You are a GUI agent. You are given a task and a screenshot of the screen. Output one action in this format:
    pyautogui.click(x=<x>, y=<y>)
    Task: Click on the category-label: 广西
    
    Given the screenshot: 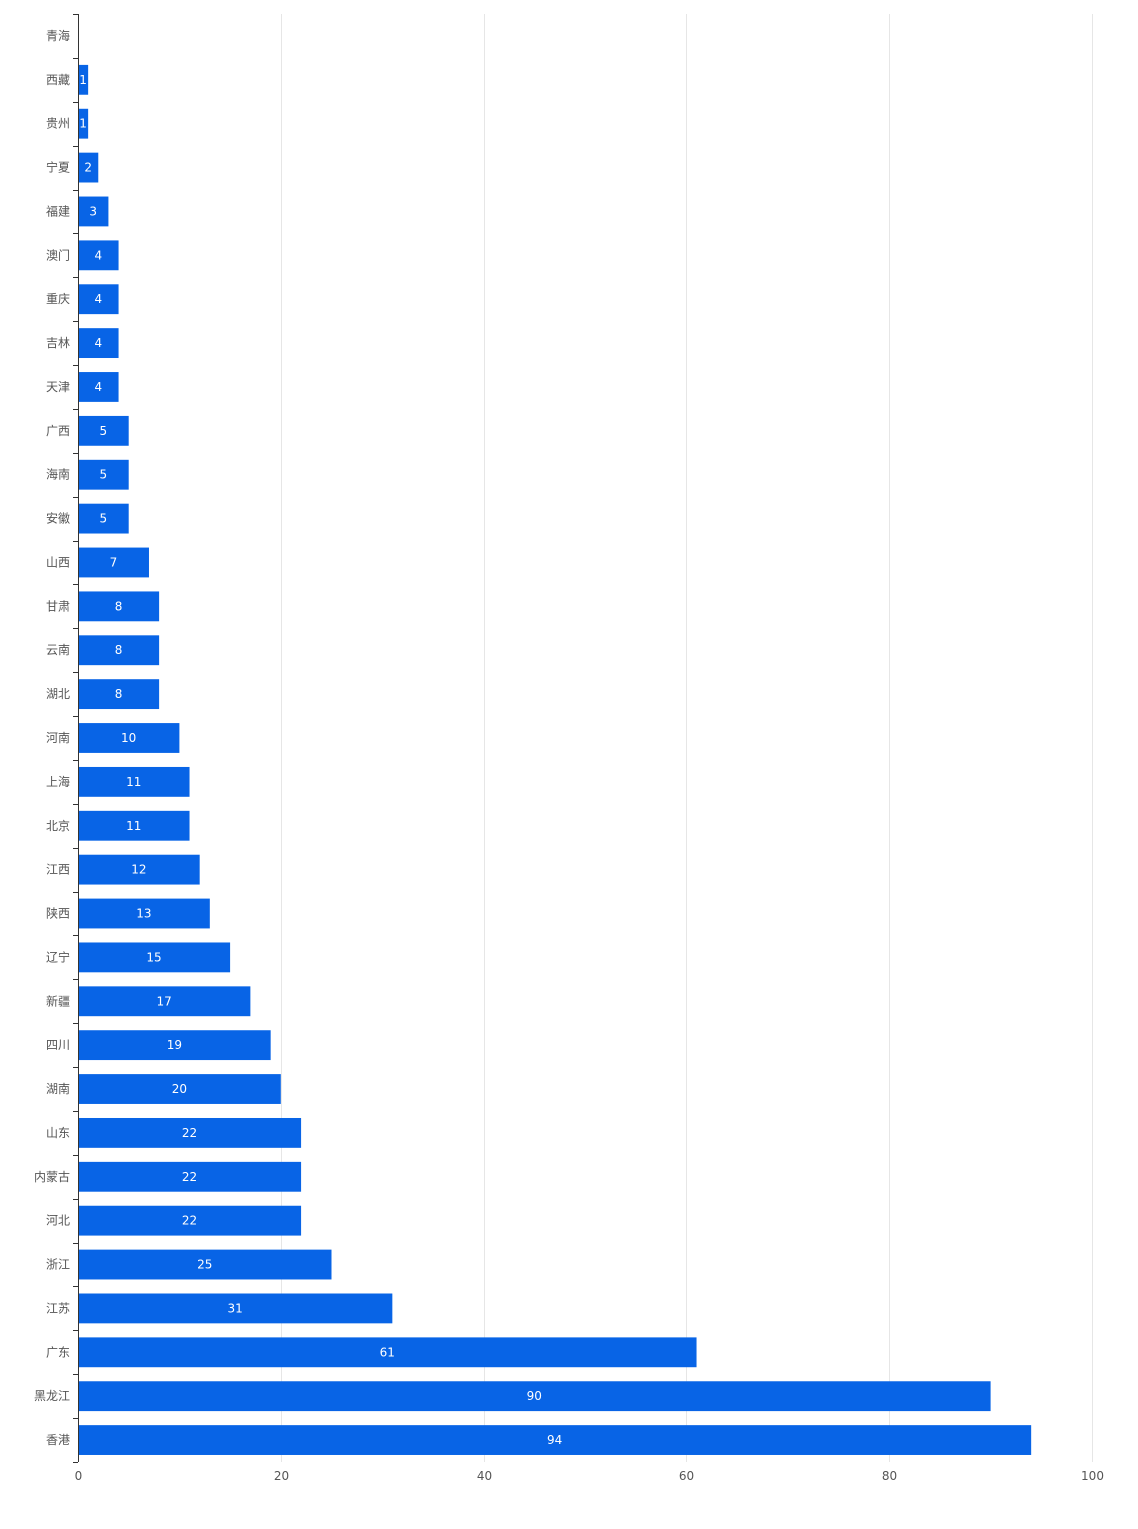 What is the action you would take?
    pyautogui.click(x=58, y=431)
    